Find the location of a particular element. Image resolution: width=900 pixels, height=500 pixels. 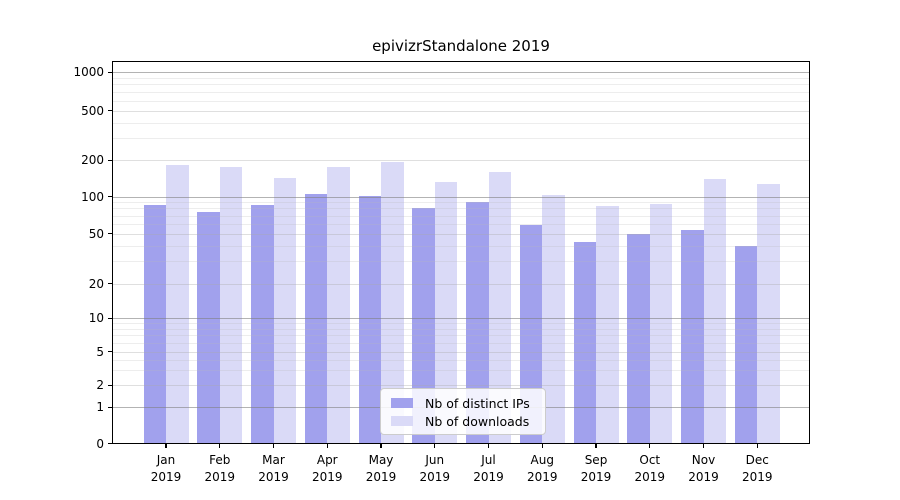

y-tick-label: 100 is located at coordinates (92, 196).